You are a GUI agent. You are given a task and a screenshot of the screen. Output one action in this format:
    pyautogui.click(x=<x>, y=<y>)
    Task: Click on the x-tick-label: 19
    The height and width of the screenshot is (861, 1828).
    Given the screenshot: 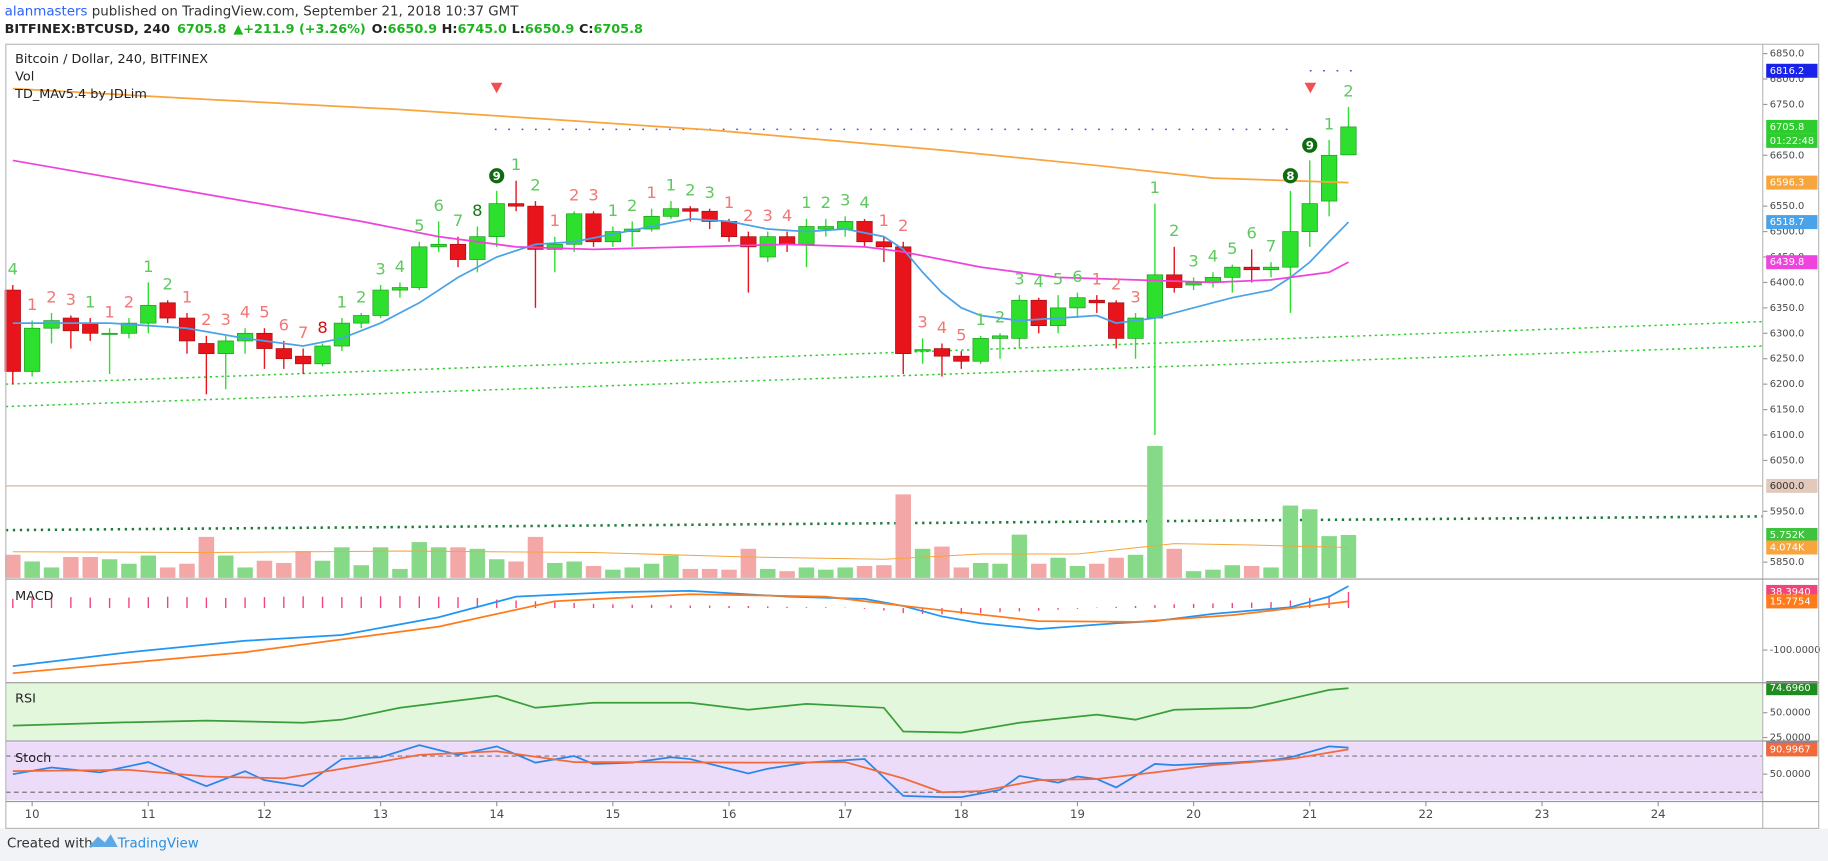 What is the action you would take?
    pyautogui.click(x=1077, y=814)
    